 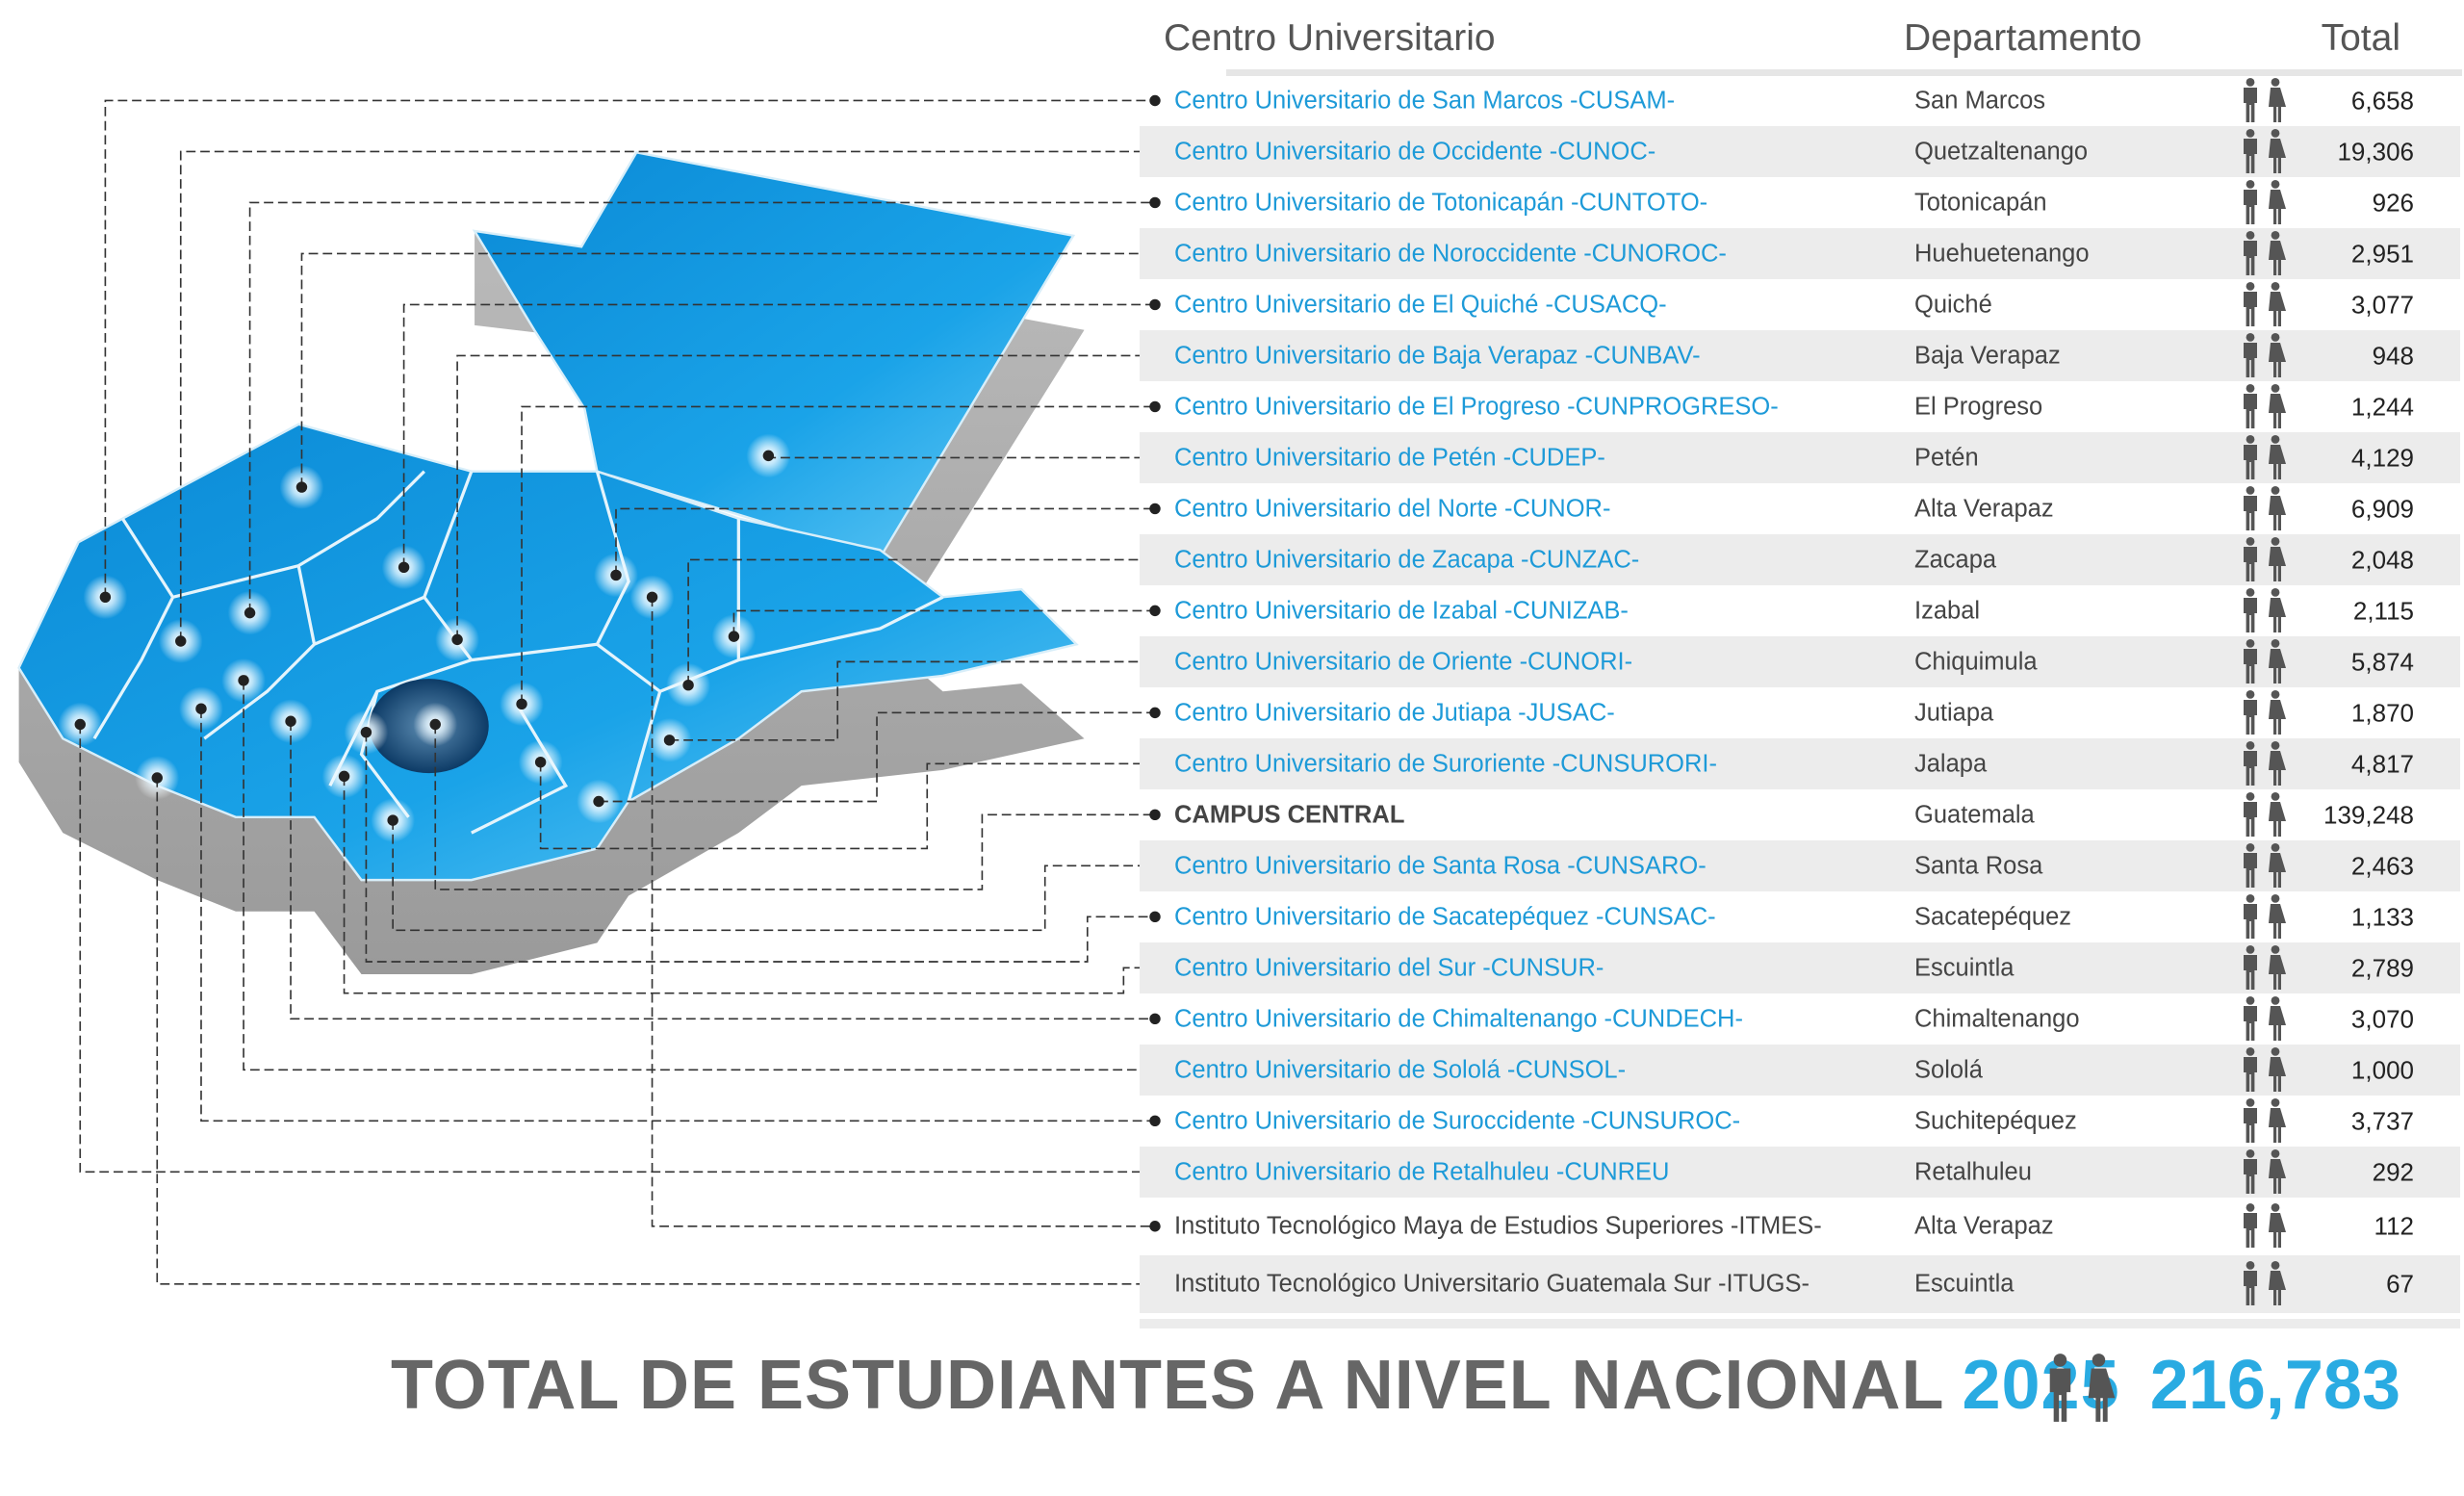 What do you see at coordinates (1997, 1019) in the screenshot?
I see `department: Chimaltenango` at bounding box center [1997, 1019].